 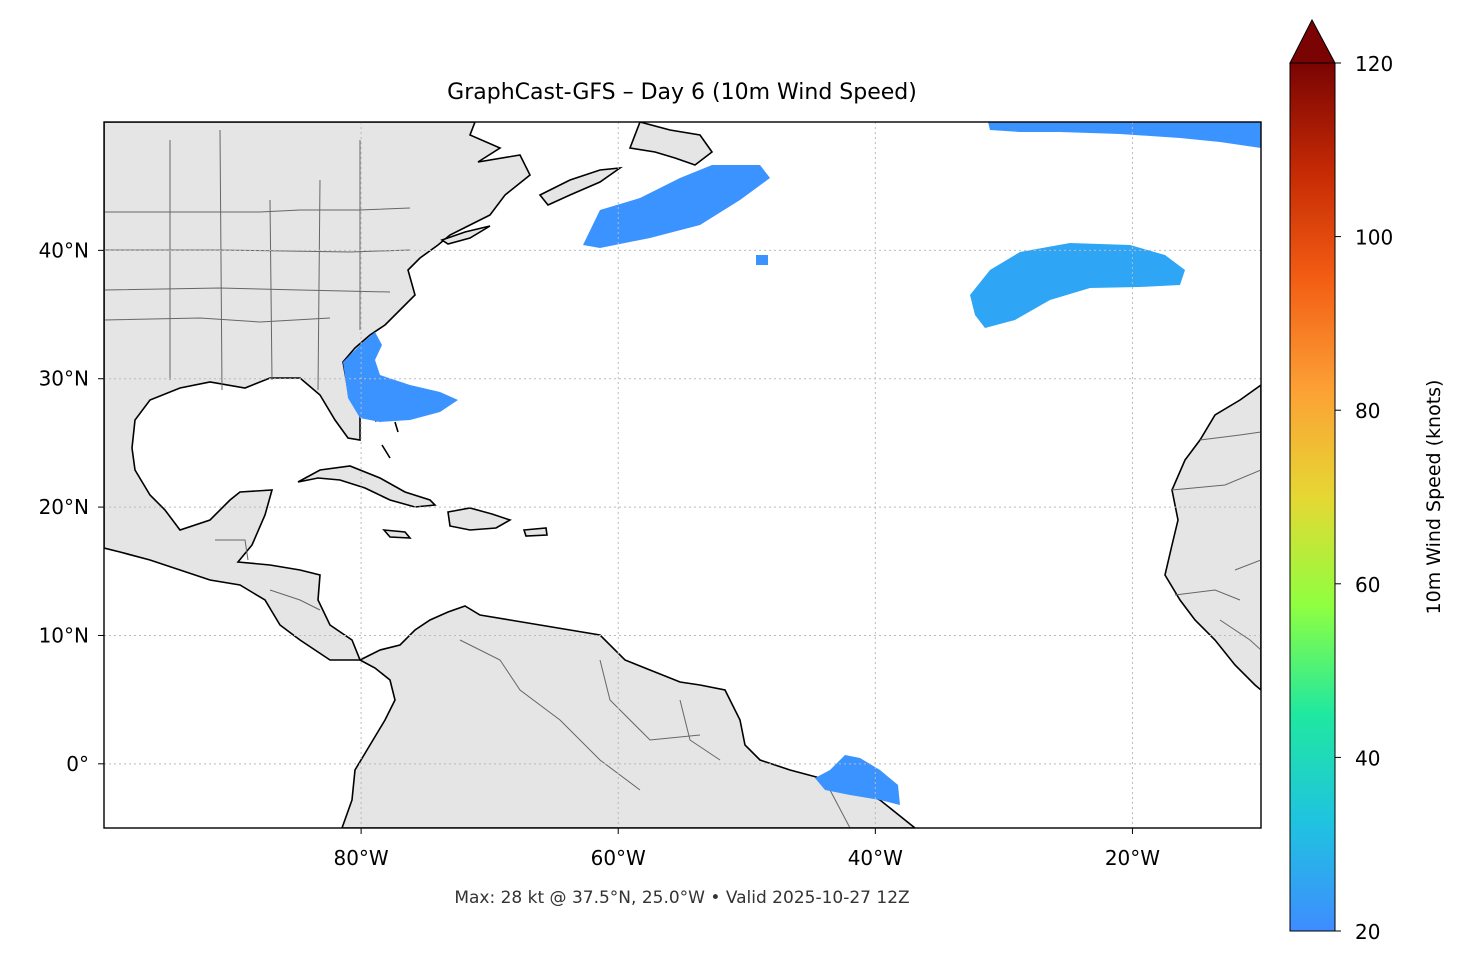 What do you see at coordinates (1124, 135) in the screenshot?
I see `wind-region-ne-atlantic-top` at bounding box center [1124, 135].